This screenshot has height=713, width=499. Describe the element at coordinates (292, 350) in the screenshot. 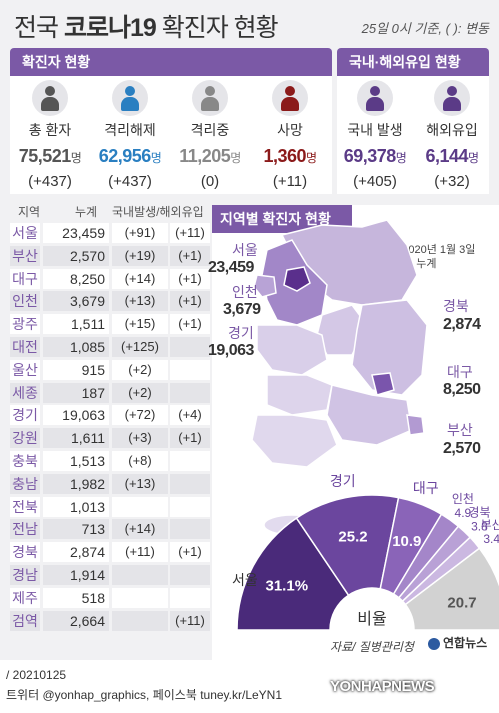

I see `map-chungnam` at that location.